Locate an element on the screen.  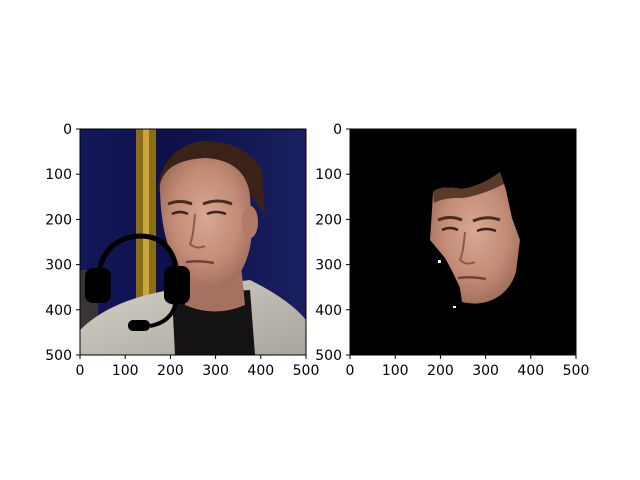
segmented-eyebrow-right is located at coordinates (486, 219).